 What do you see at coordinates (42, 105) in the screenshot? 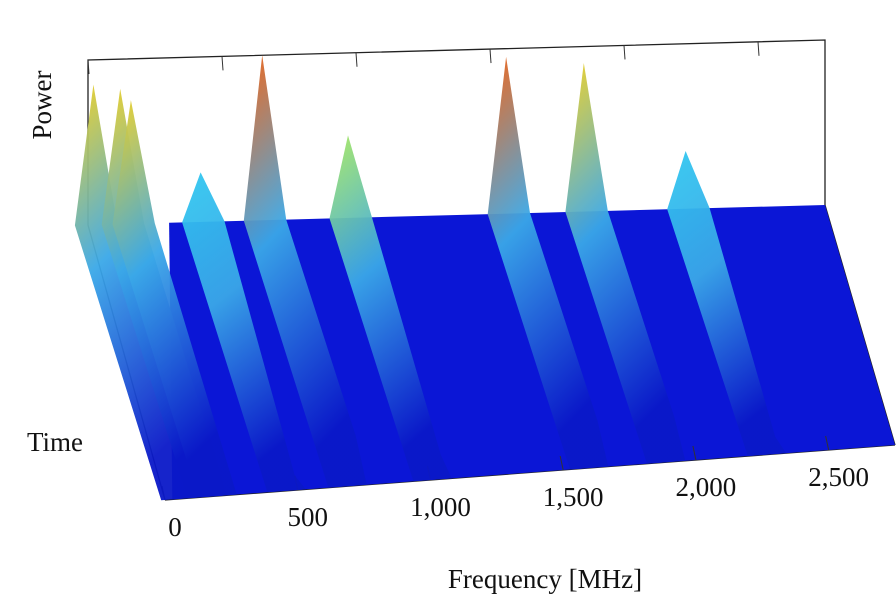
I see `z-axis-label: Power` at bounding box center [42, 105].